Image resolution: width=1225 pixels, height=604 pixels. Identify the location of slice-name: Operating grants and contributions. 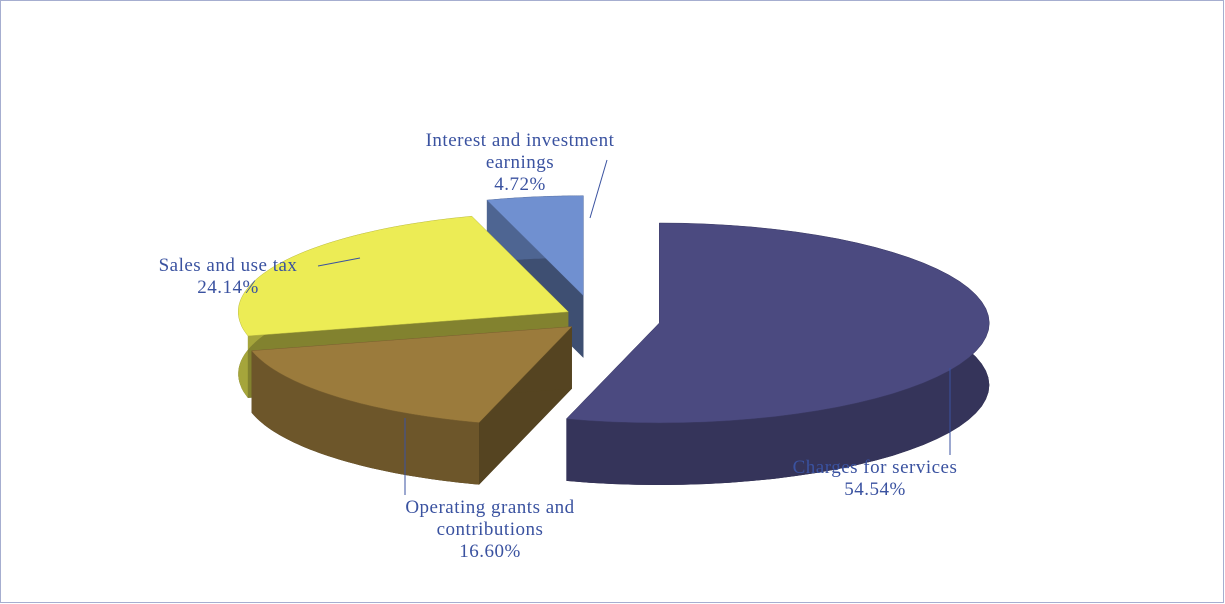
(490, 518).